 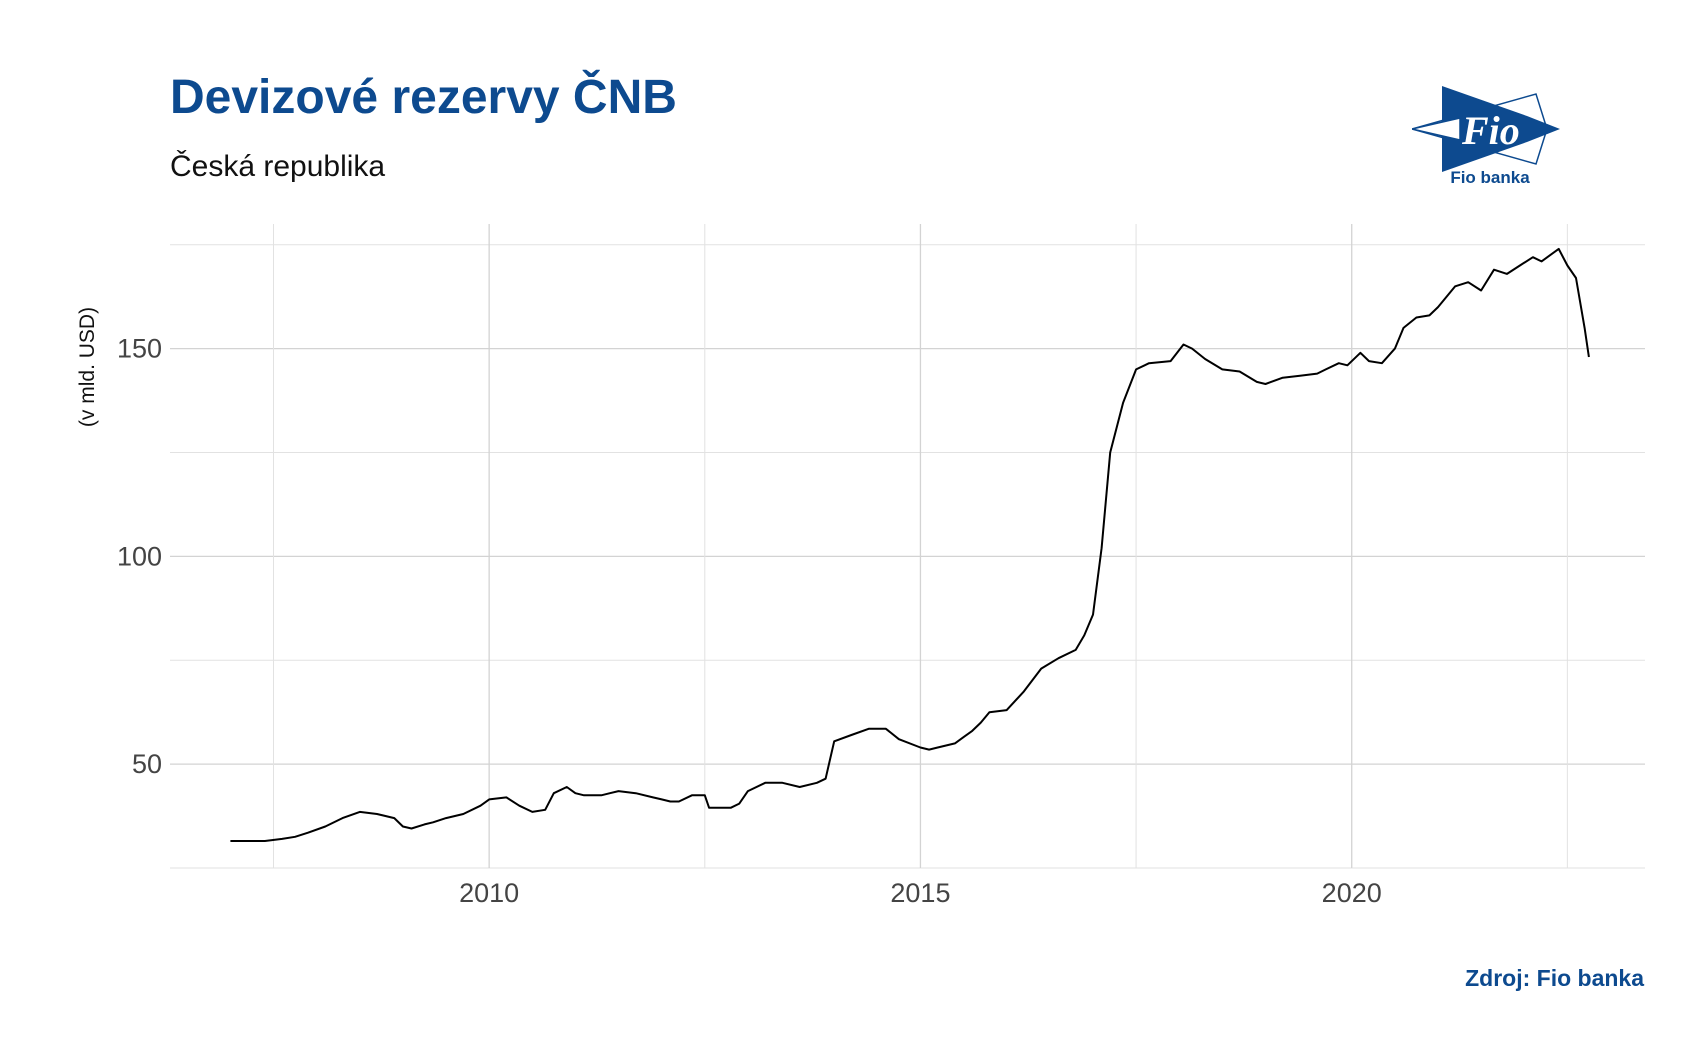 What do you see at coordinates (489, 893) in the screenshot?
I see `x-tick-label: 2010` at bounding box center [489, 893].